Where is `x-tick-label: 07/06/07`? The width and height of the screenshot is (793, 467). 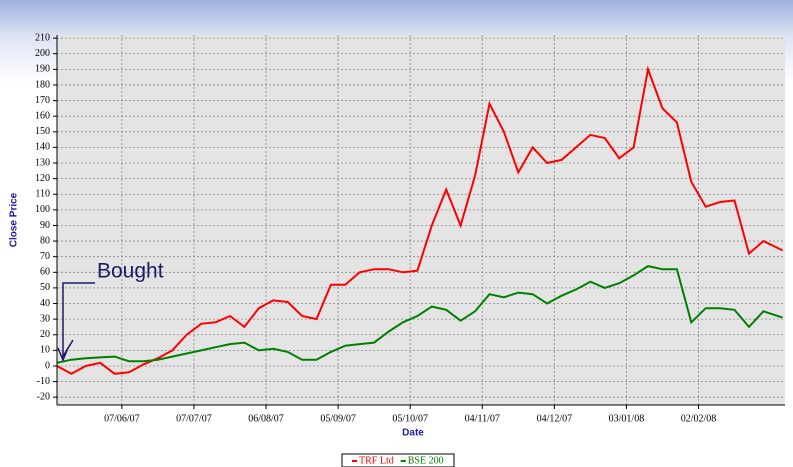
x-tick-label: 07/06/07 is located at coordinates (122, 418).